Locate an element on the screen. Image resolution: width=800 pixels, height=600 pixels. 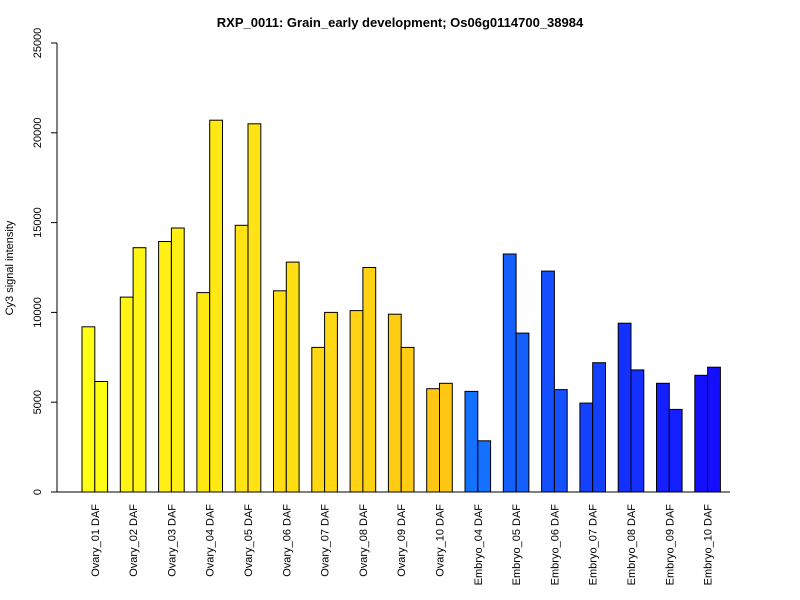
y-axis-label: Cy3 signal intensity is located at coordinates (10, 267).